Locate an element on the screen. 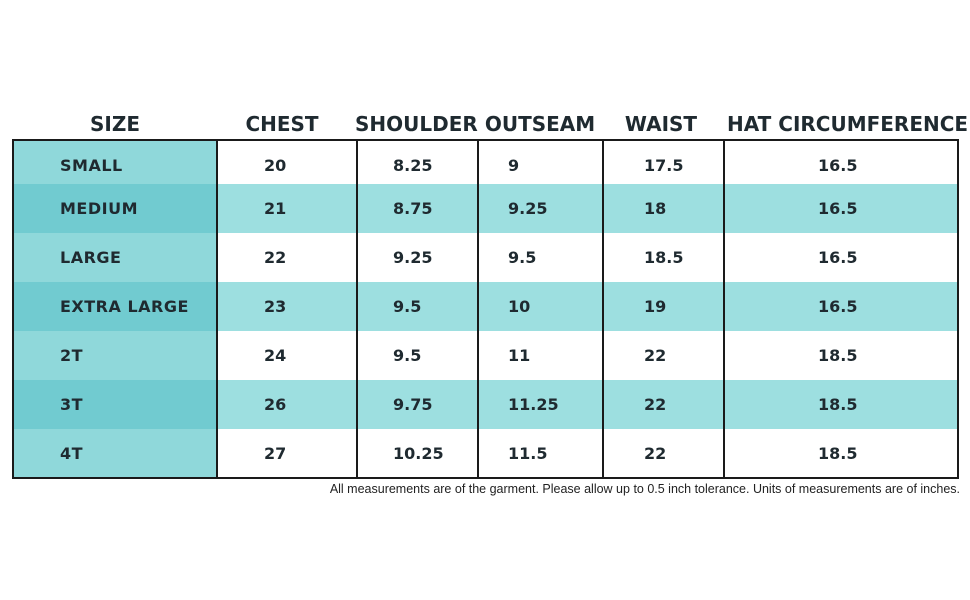 This screenshot has height=600, width=970. chest-value: 20 is located at coordinates (275, 165).